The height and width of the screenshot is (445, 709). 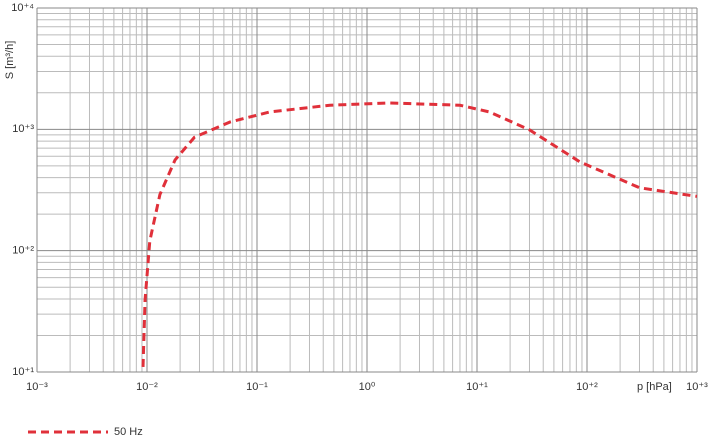 I want to click on x-tick-label: 10⁺¹, so click(x=477, y=387).